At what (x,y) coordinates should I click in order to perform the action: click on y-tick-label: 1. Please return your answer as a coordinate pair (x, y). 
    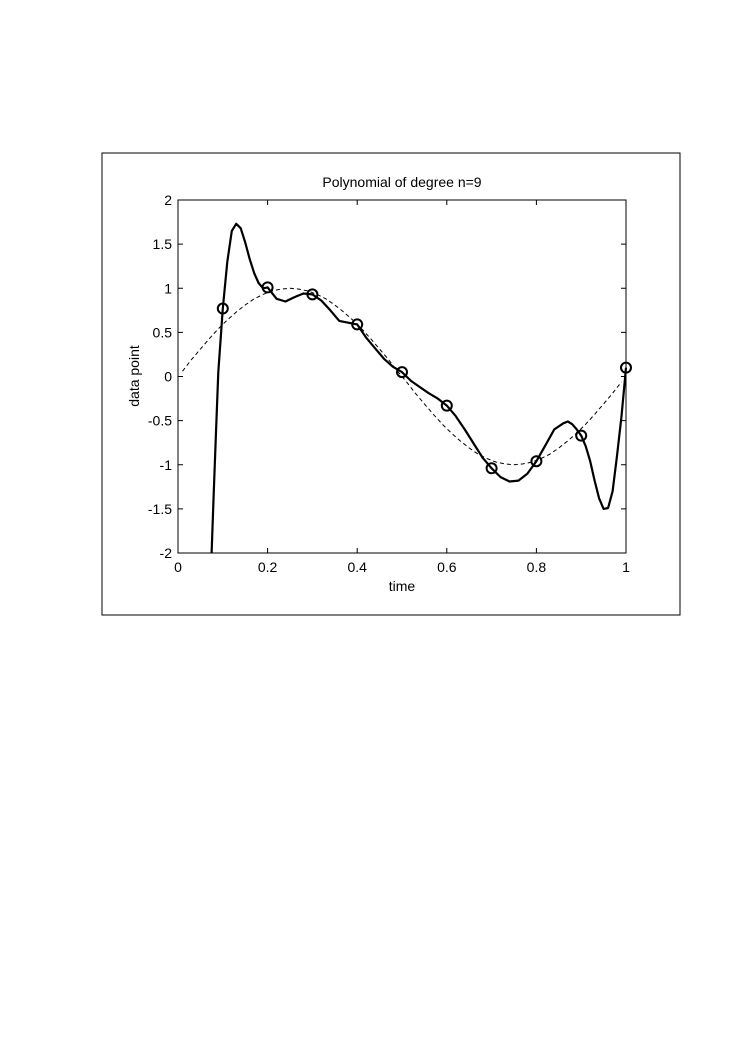
    Looking at the image, I should click on (168, 288).